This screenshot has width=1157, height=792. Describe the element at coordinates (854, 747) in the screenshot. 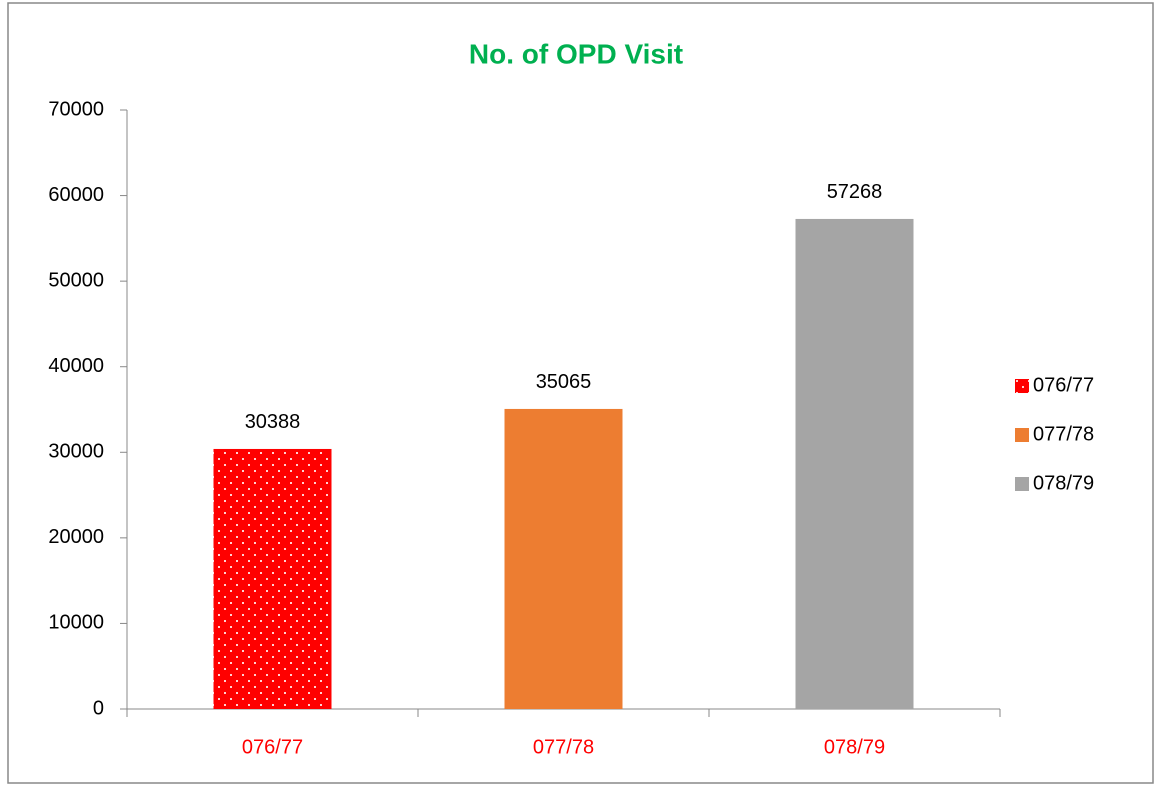

I see `x-tick-label: 078/79` at that location.